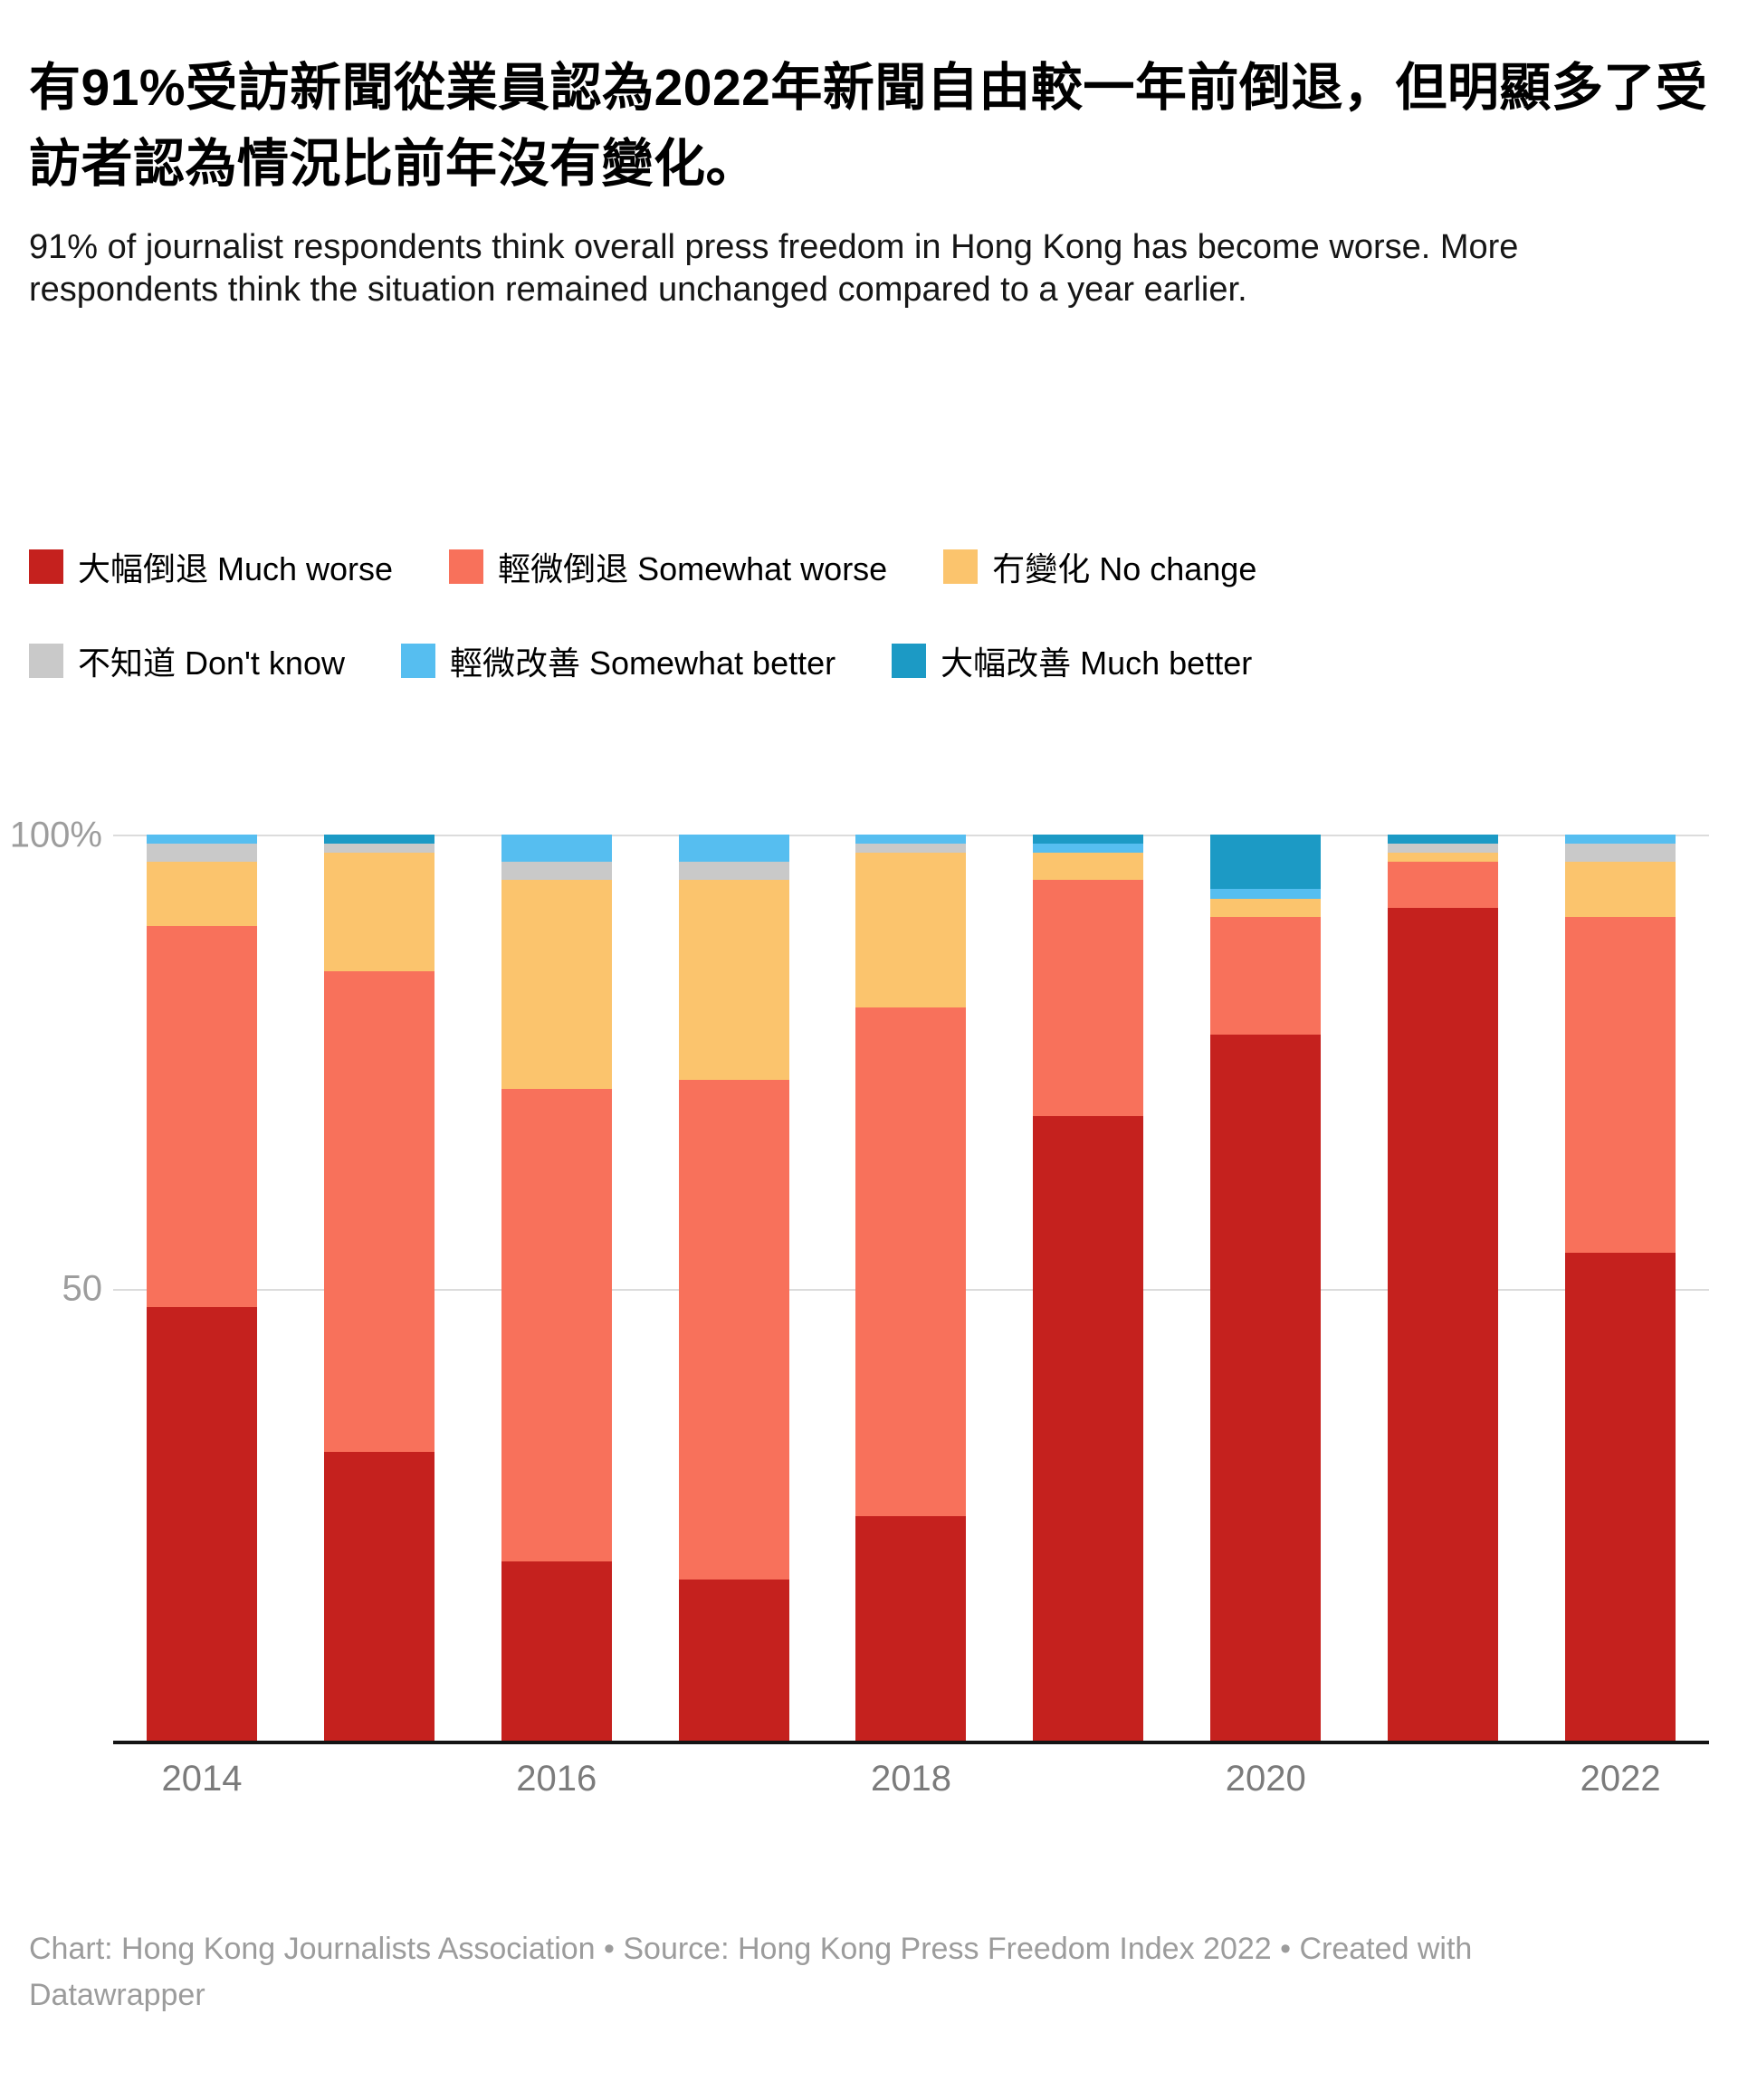 The height and width of the screenshot is (2100, 1738). I want to click on legend-label: 輕微倒退 Somewhat worse, so click(693, 569).